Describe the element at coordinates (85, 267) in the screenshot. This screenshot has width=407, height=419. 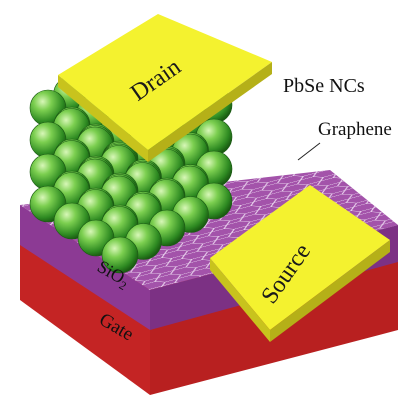
I see `oxide-front-face` at that location.